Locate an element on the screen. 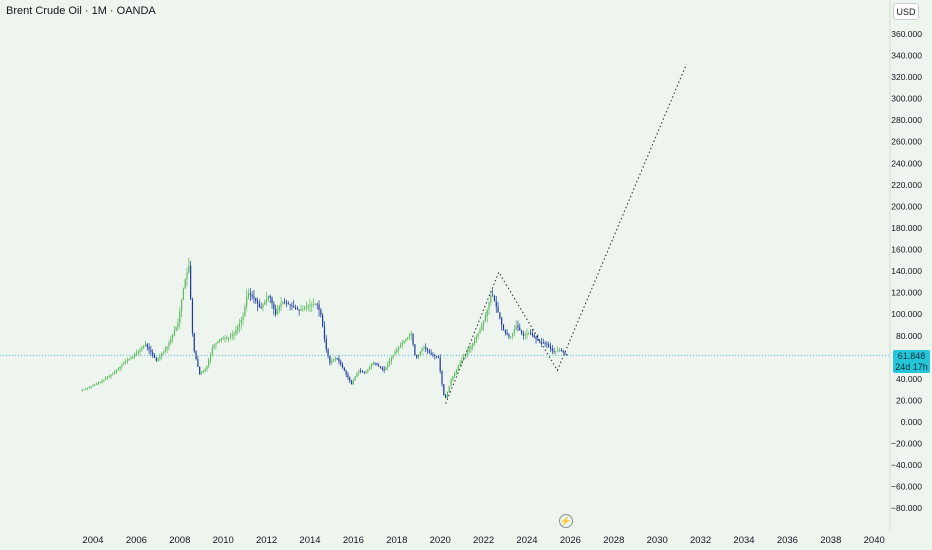  current-price-tag: 61.848 24d 17h is located at coordinates (911, 361).